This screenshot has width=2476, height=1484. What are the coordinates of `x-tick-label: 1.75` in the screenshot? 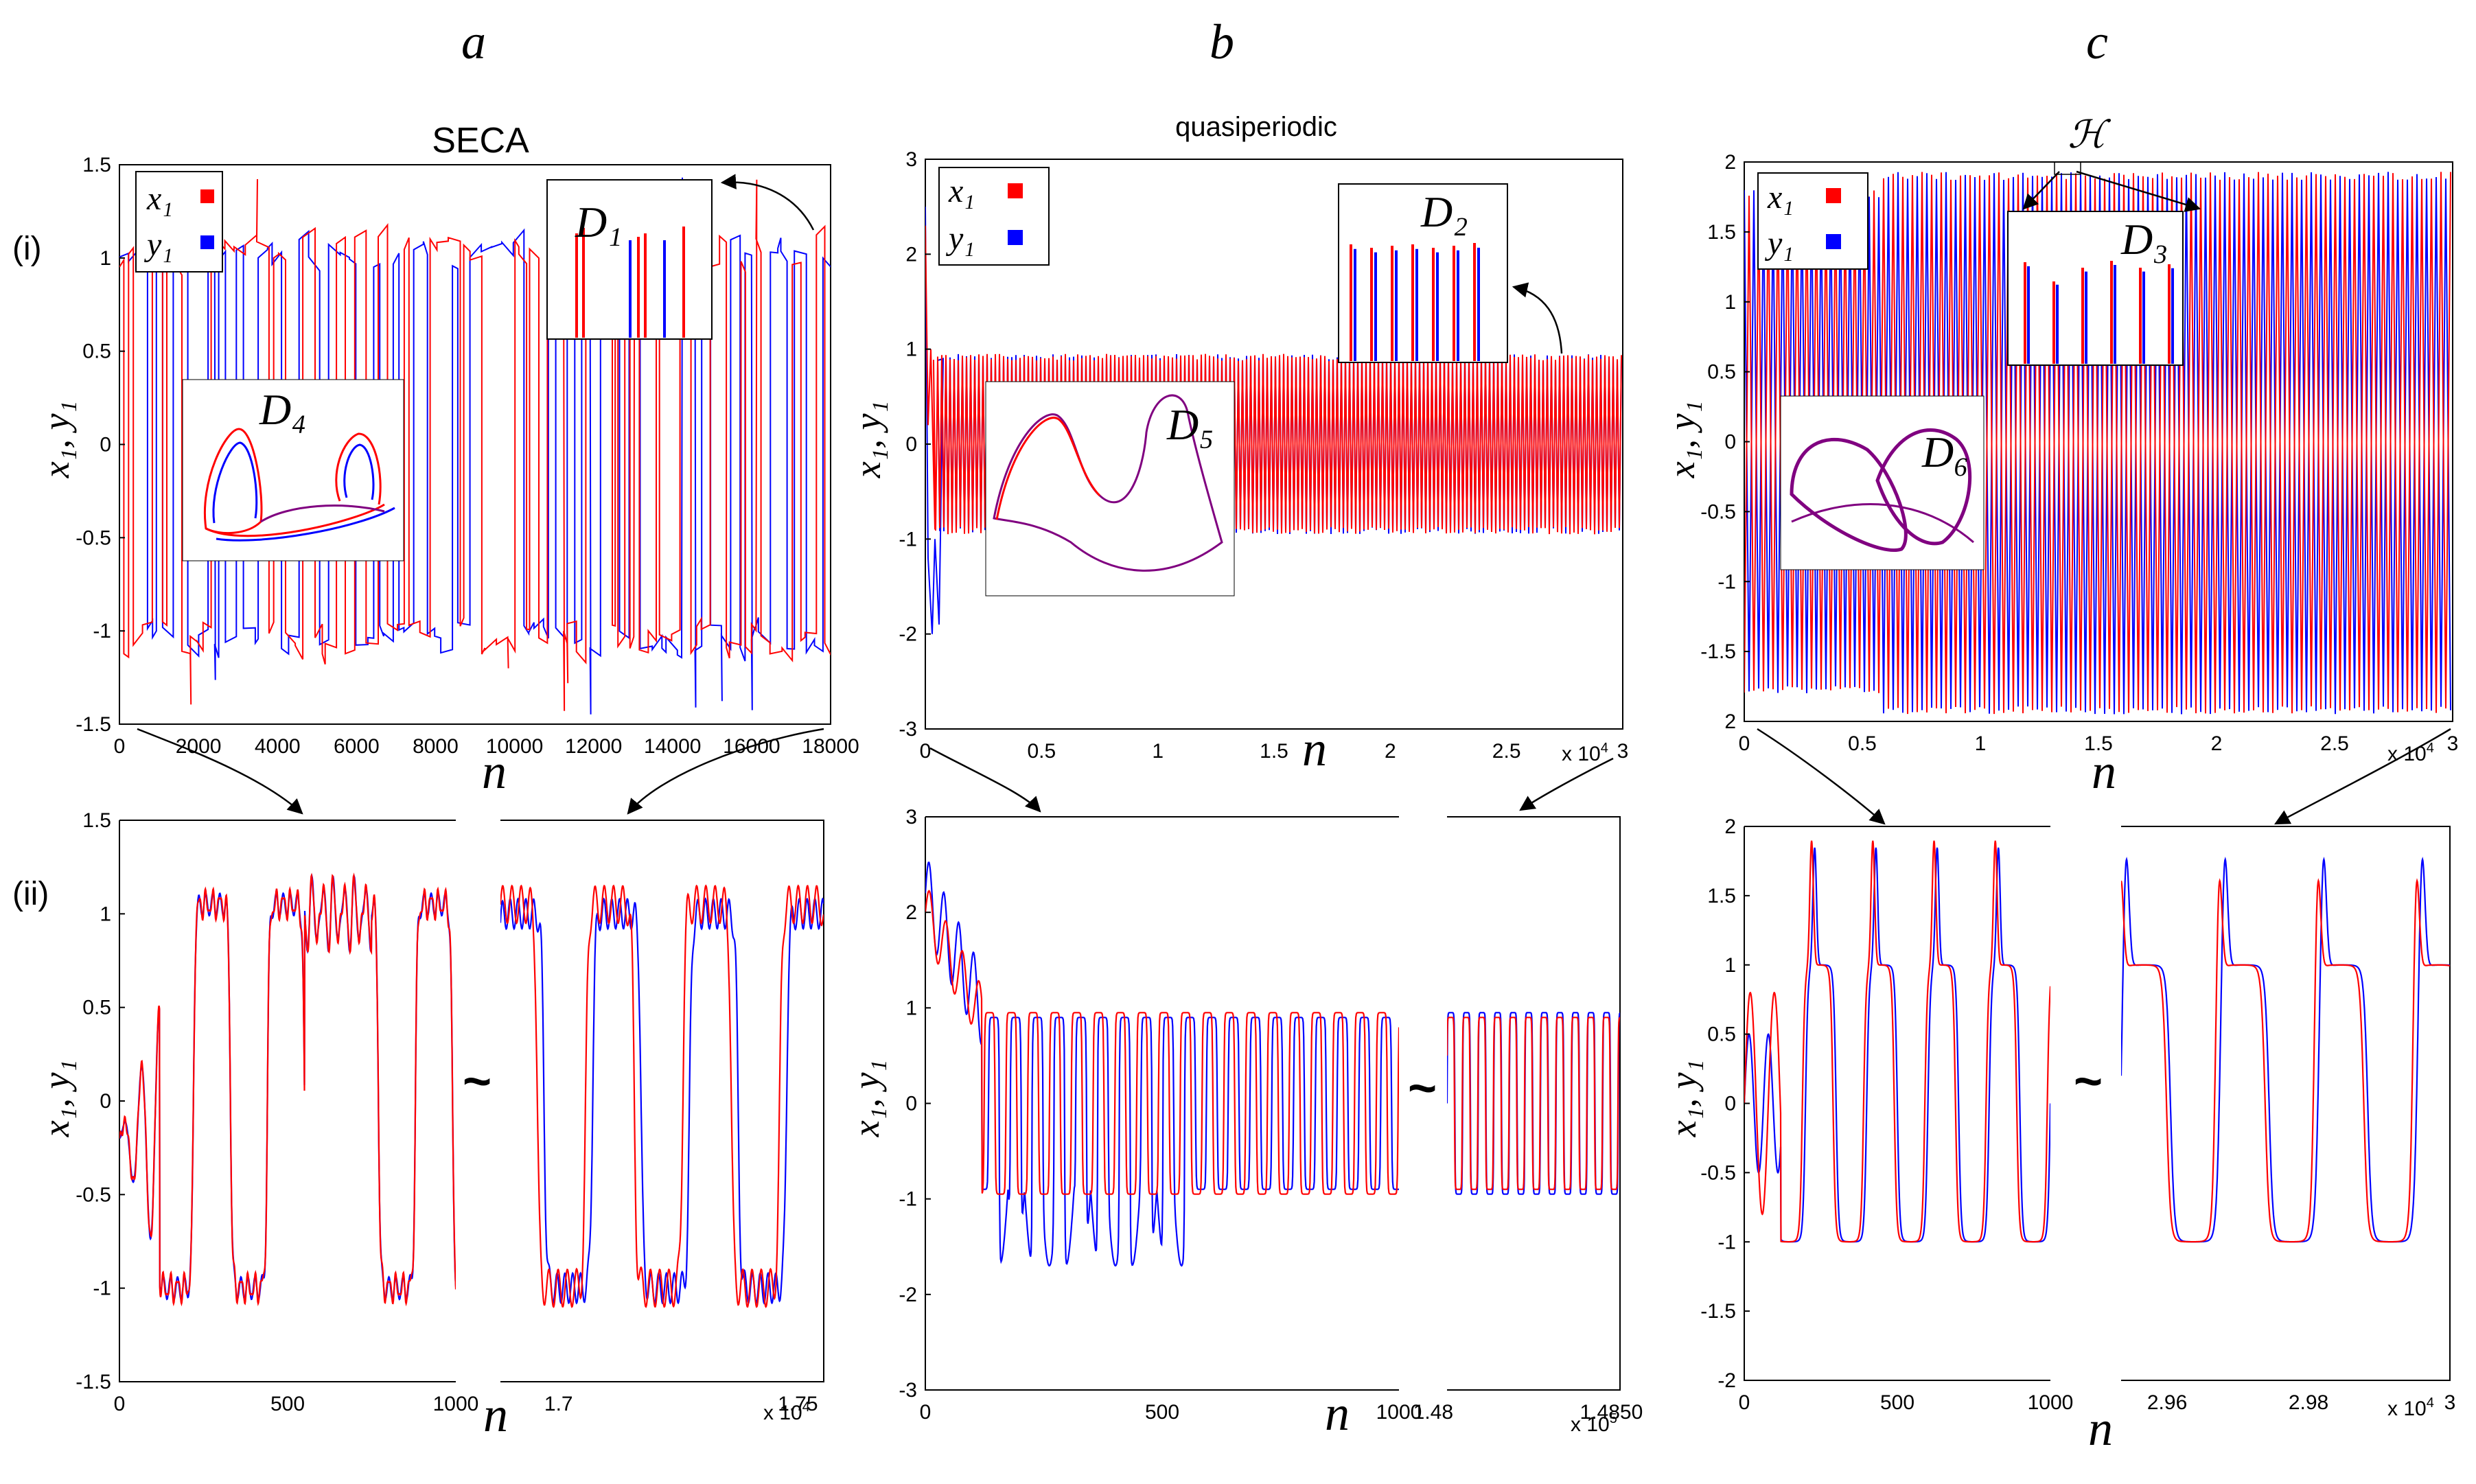 It's located at (798, 1404).